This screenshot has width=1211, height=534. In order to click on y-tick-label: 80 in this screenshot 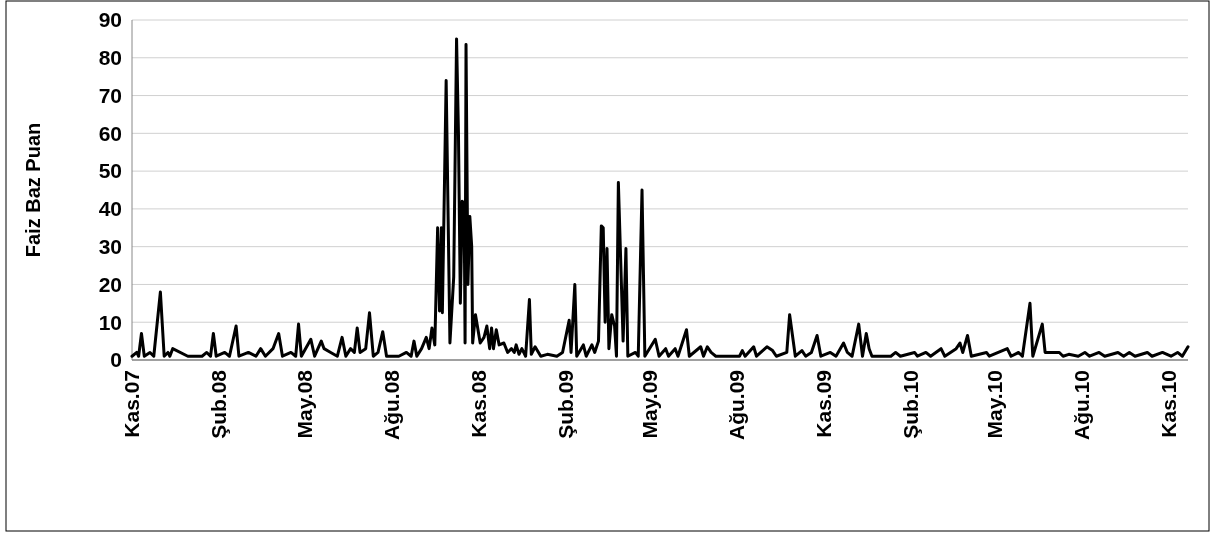, I will do `click(110, 58)`.